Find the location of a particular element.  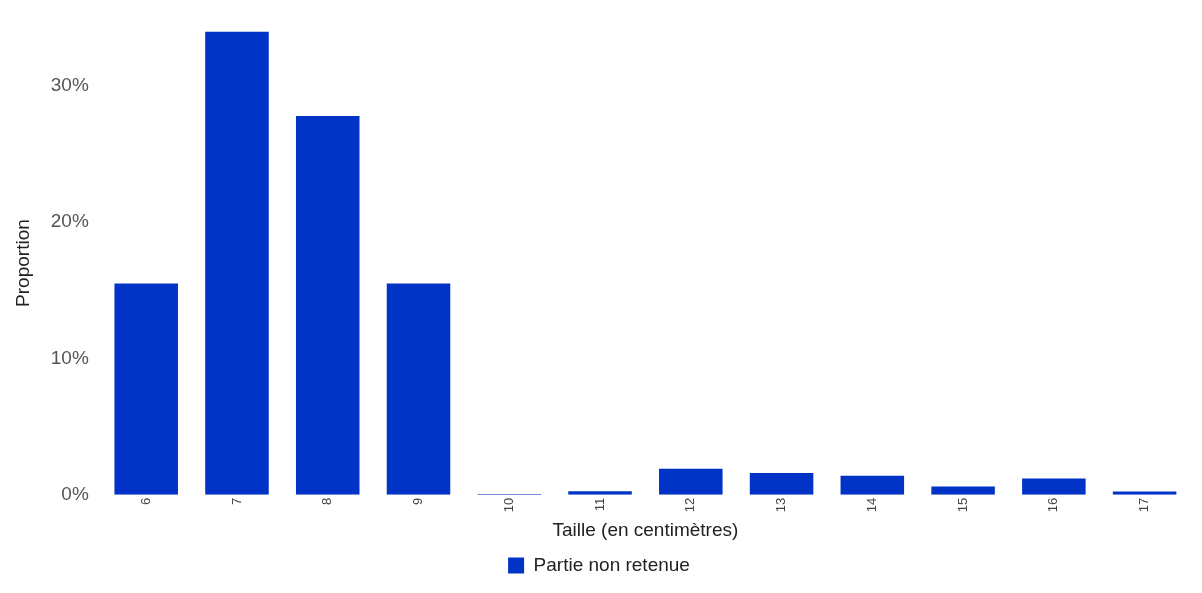

legend-label: Partie non retenue is located at coordinates (611, 564).